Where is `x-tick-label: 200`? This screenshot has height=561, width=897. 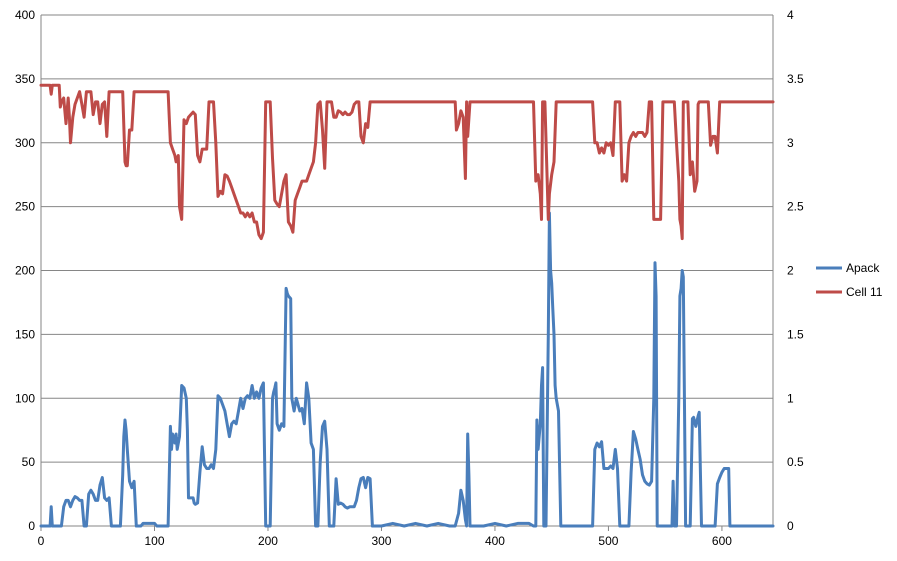
x-tick-label: 200 is located at coordinates (268, 541).